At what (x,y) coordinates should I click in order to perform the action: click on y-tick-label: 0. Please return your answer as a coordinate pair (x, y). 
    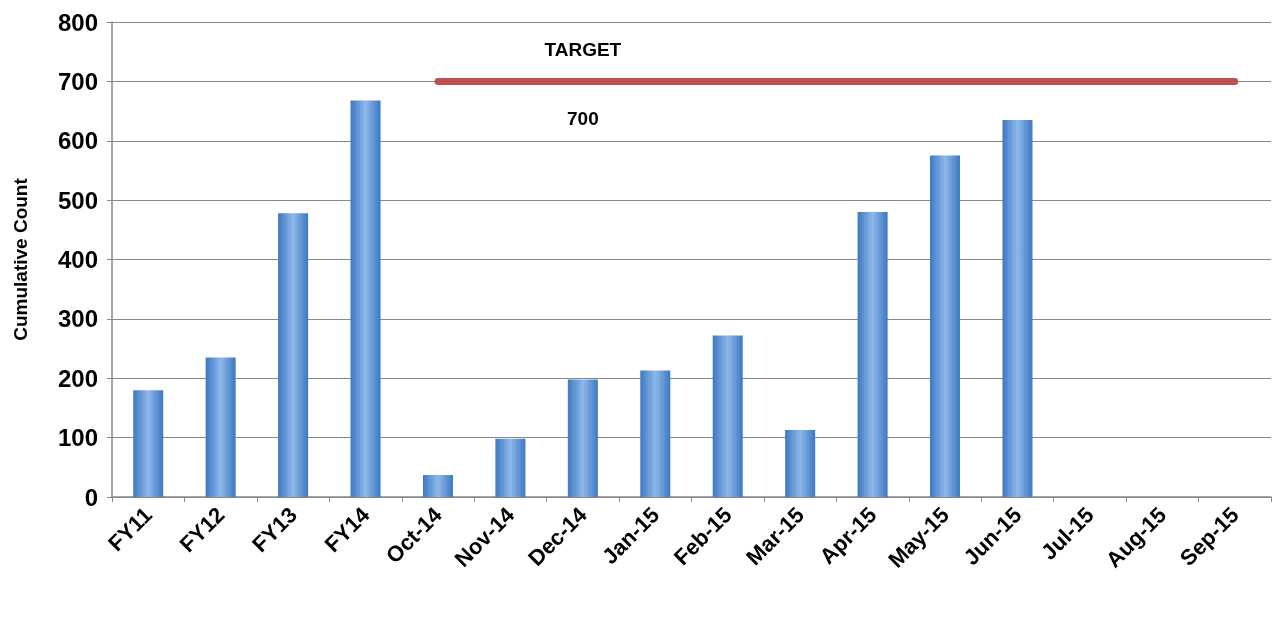
    Looking at the image, I should click on (91, 497).